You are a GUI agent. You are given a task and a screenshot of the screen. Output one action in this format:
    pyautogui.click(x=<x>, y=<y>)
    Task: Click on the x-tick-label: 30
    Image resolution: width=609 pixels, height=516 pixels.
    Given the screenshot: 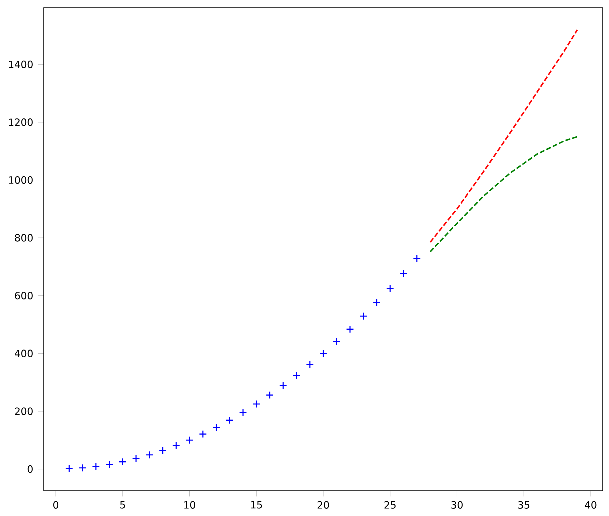 What is the action you would take?
    pyautogui.click(x=457, y=505)
    